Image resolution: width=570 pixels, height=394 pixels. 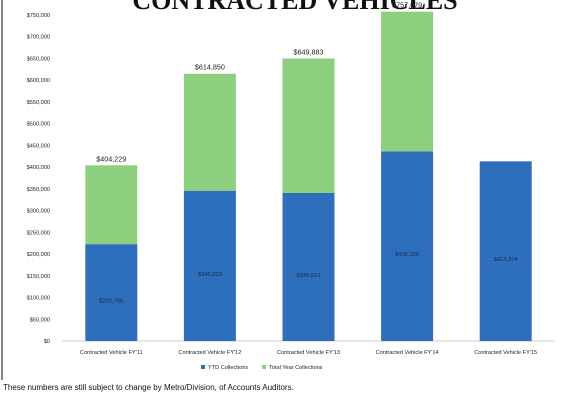 What do you see at coordinates (38, 168) in the screenshot?
I see `y-tick-label: $400,000` at bounding box center [38, 168].